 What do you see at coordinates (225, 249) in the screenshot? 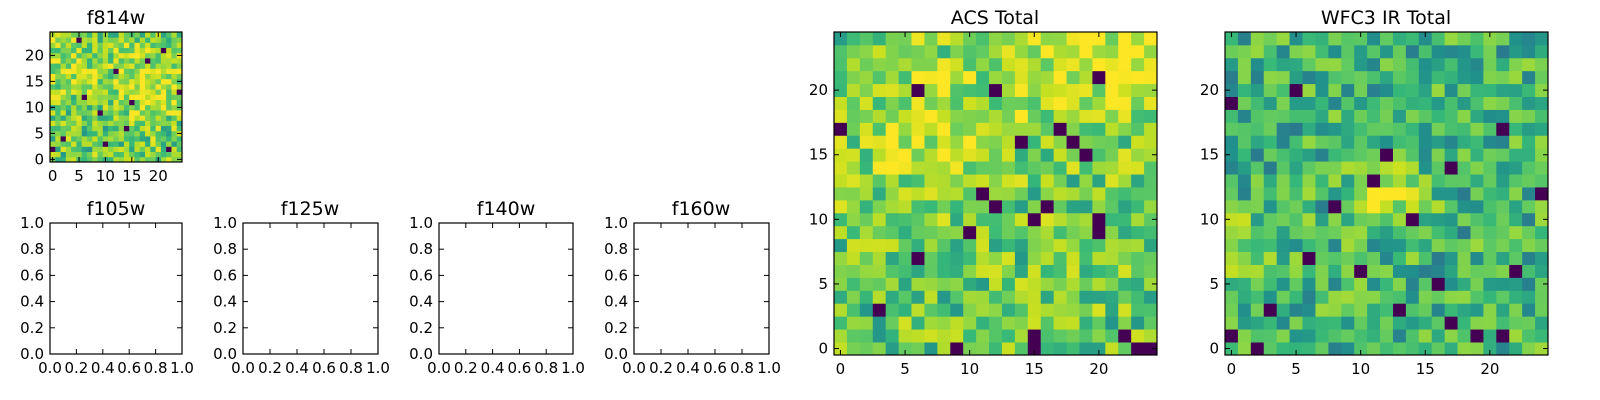
I see `y-tick-label: 0.8` at bounding box center [225, 249].